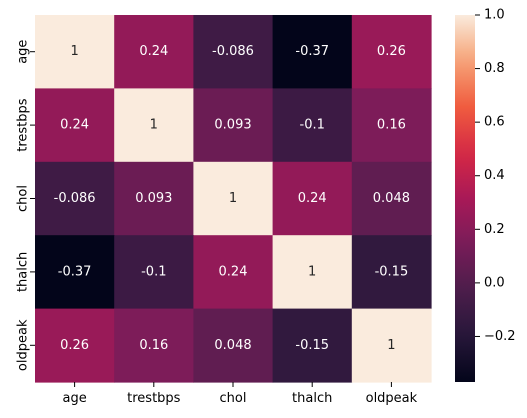 Image resolution: width=527 pixels, height=418 pixels. I want to click on heatmap-cell-trestbps-trestbps, so click(154, 125).